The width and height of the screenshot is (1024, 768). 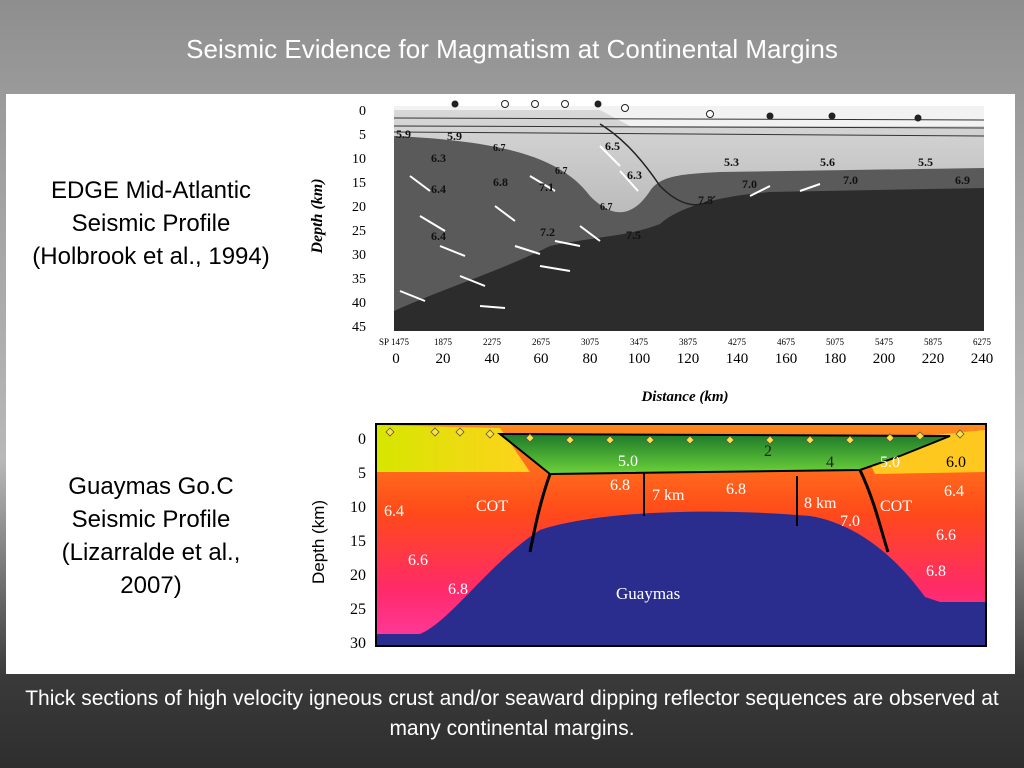 What do you see at coordinates (884, 359) in the screenshot?
I see `distance-tick: 200` at bounding box center [884, 359].